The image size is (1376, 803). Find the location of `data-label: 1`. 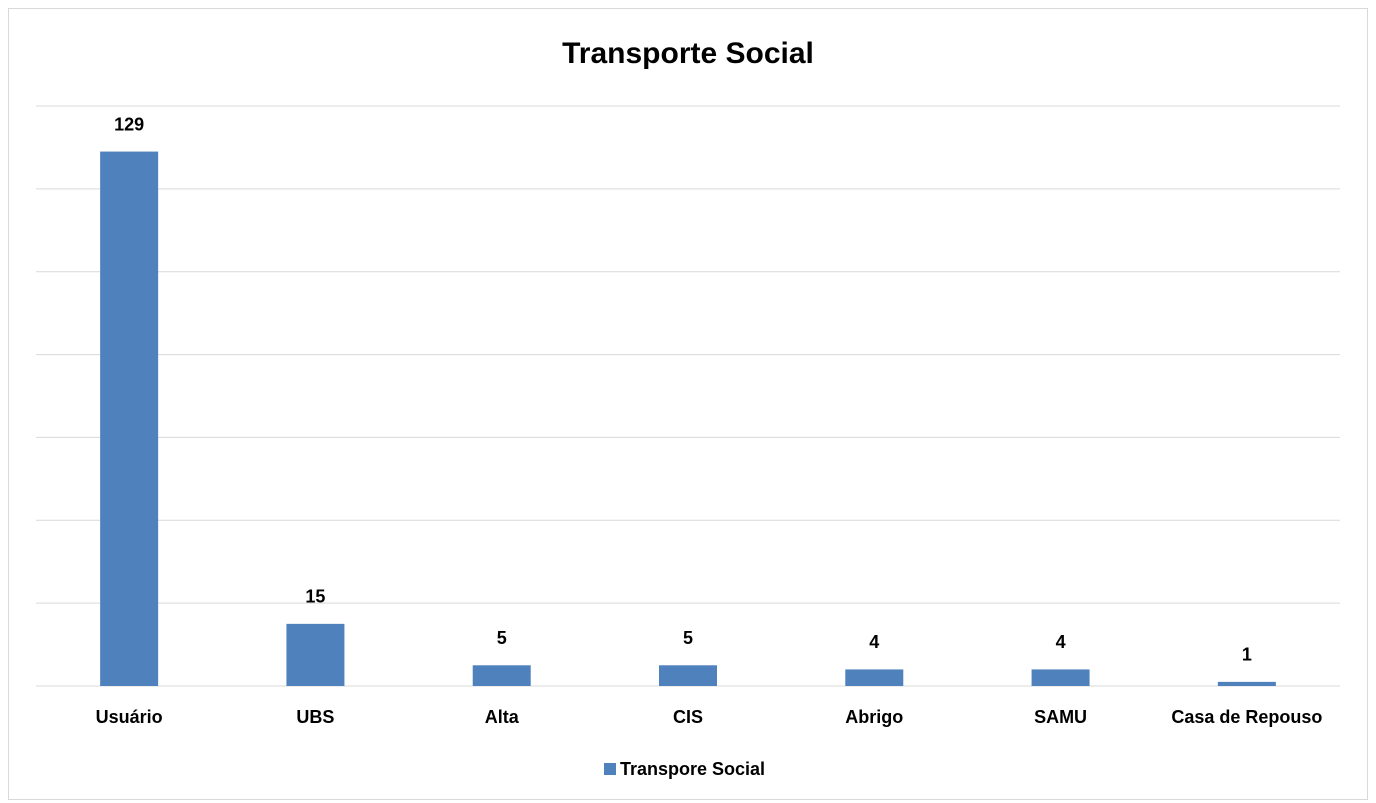

data-label: 1 is located at coordinates (1247, 655).